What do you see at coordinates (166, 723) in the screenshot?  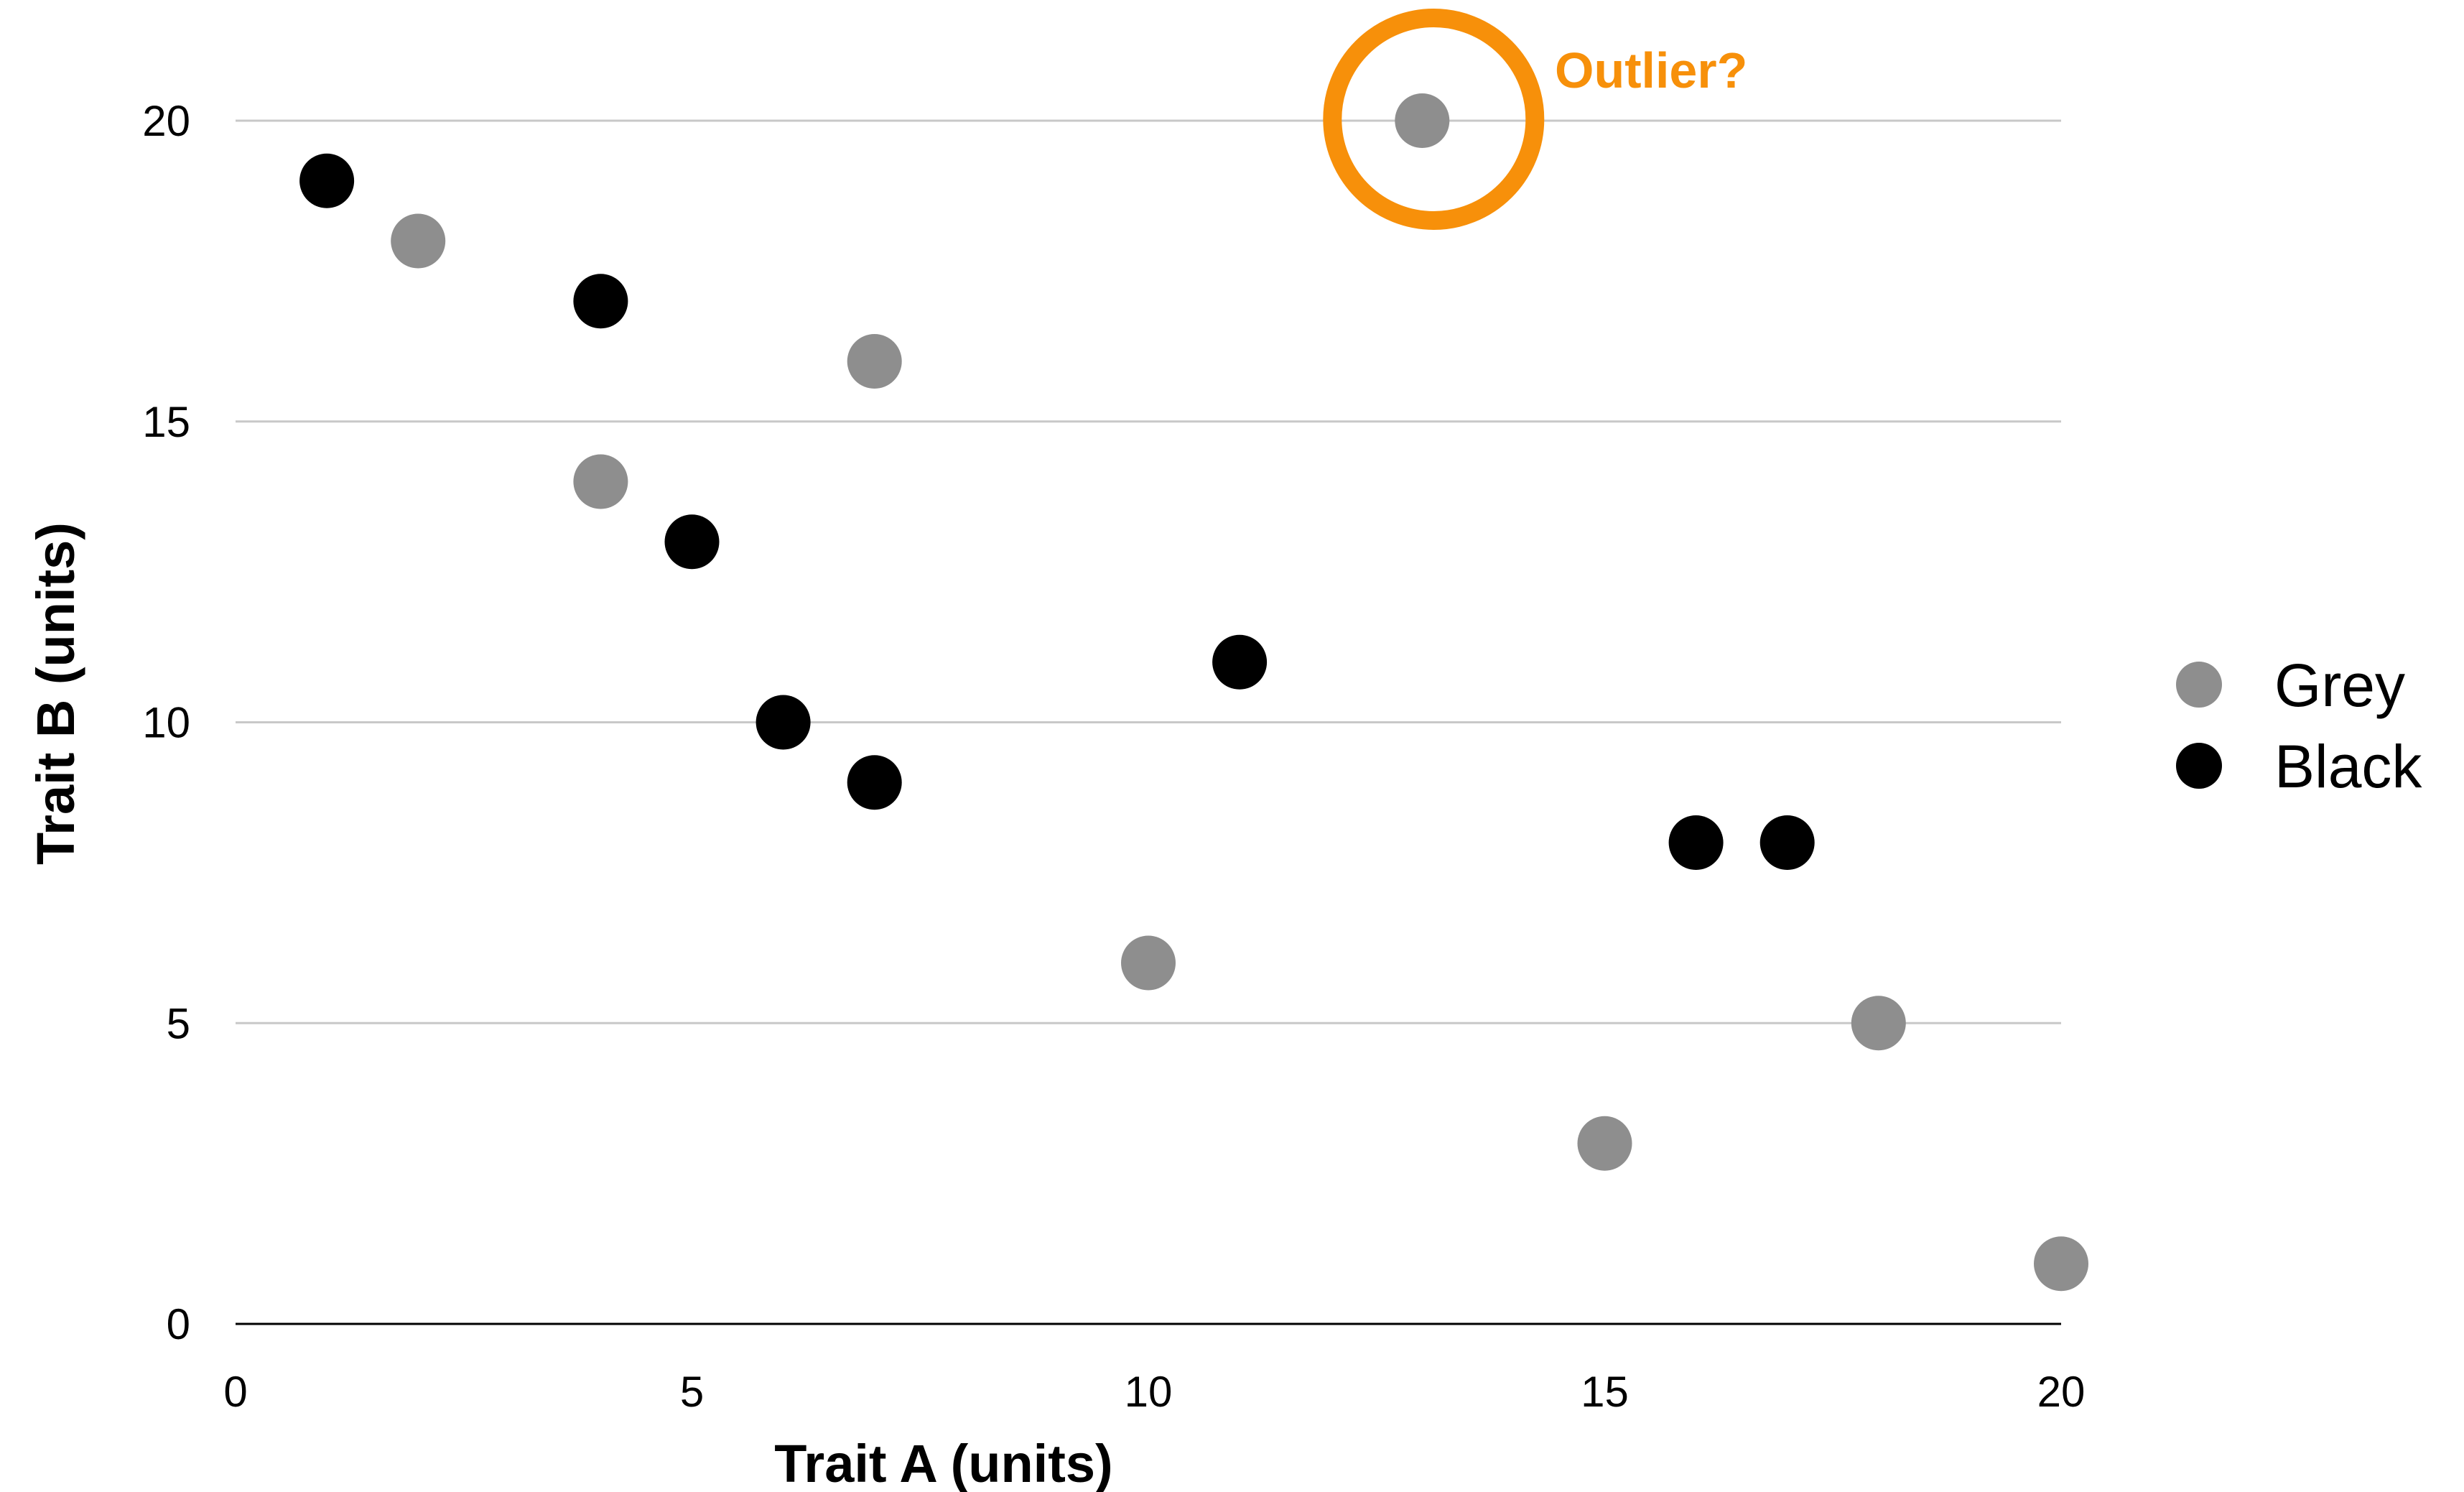 I see `y-tick-label: 10` at bounding box center [166, 723].